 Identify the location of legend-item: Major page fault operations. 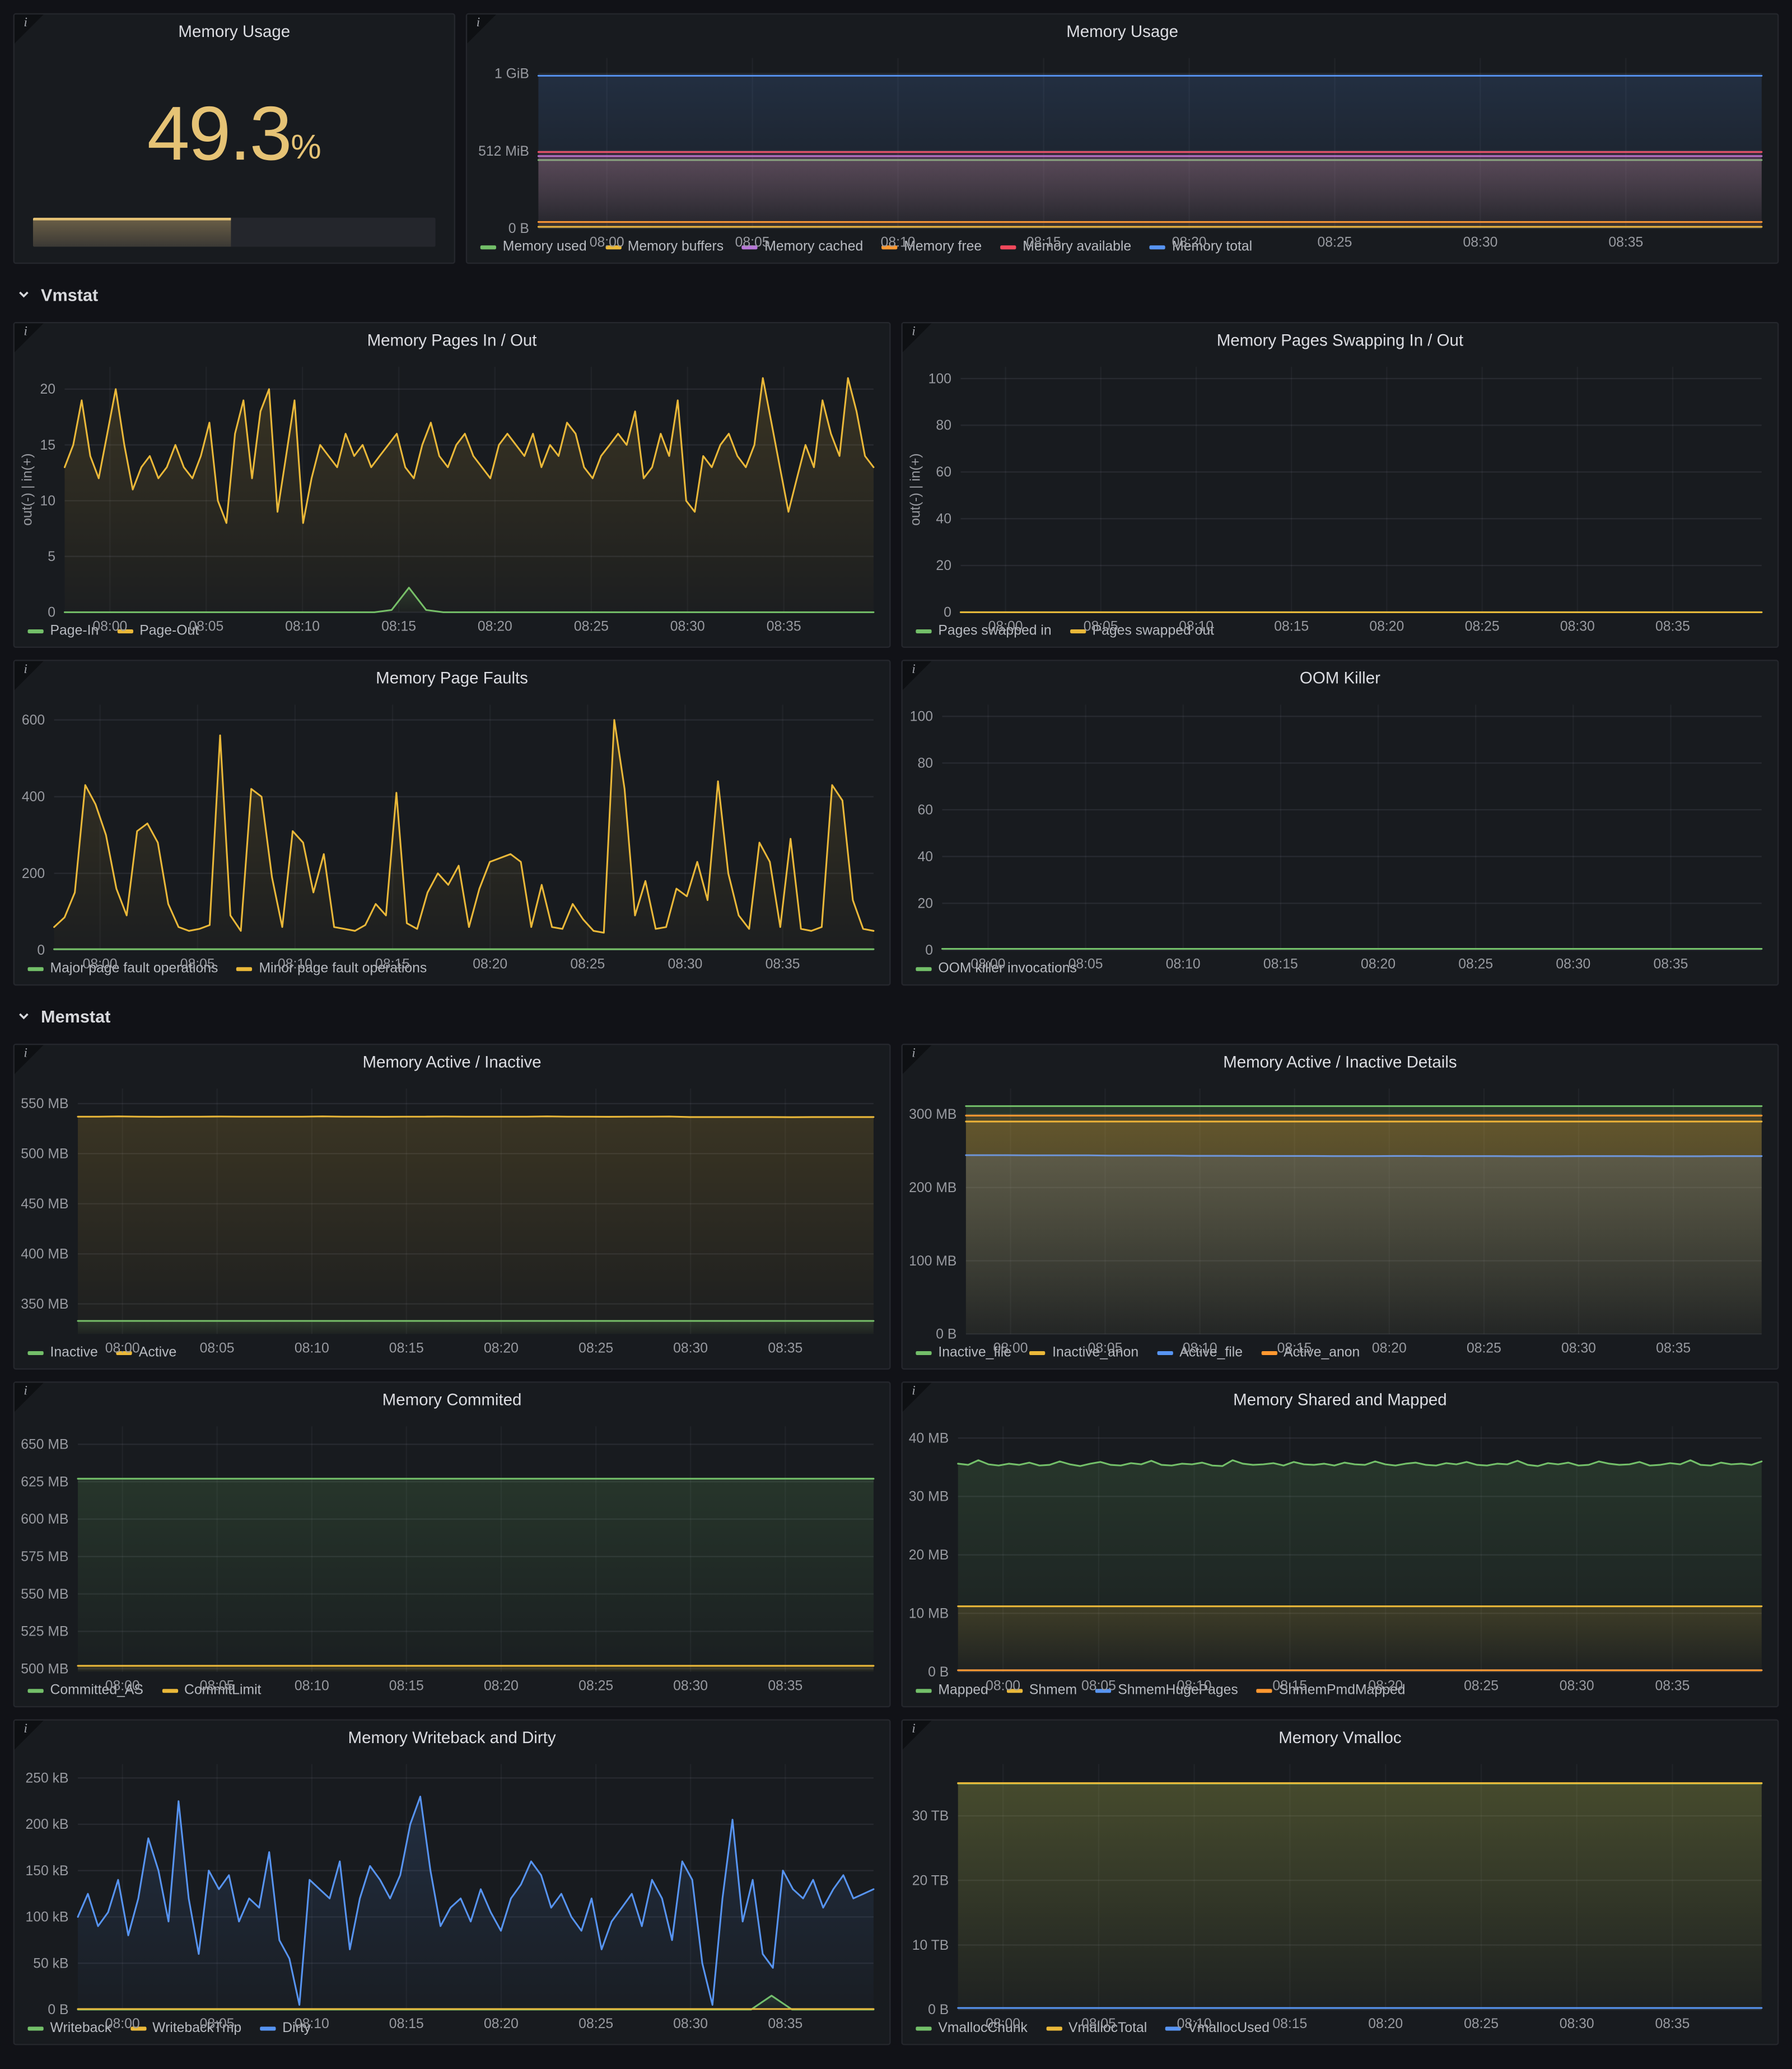
(123, 968).